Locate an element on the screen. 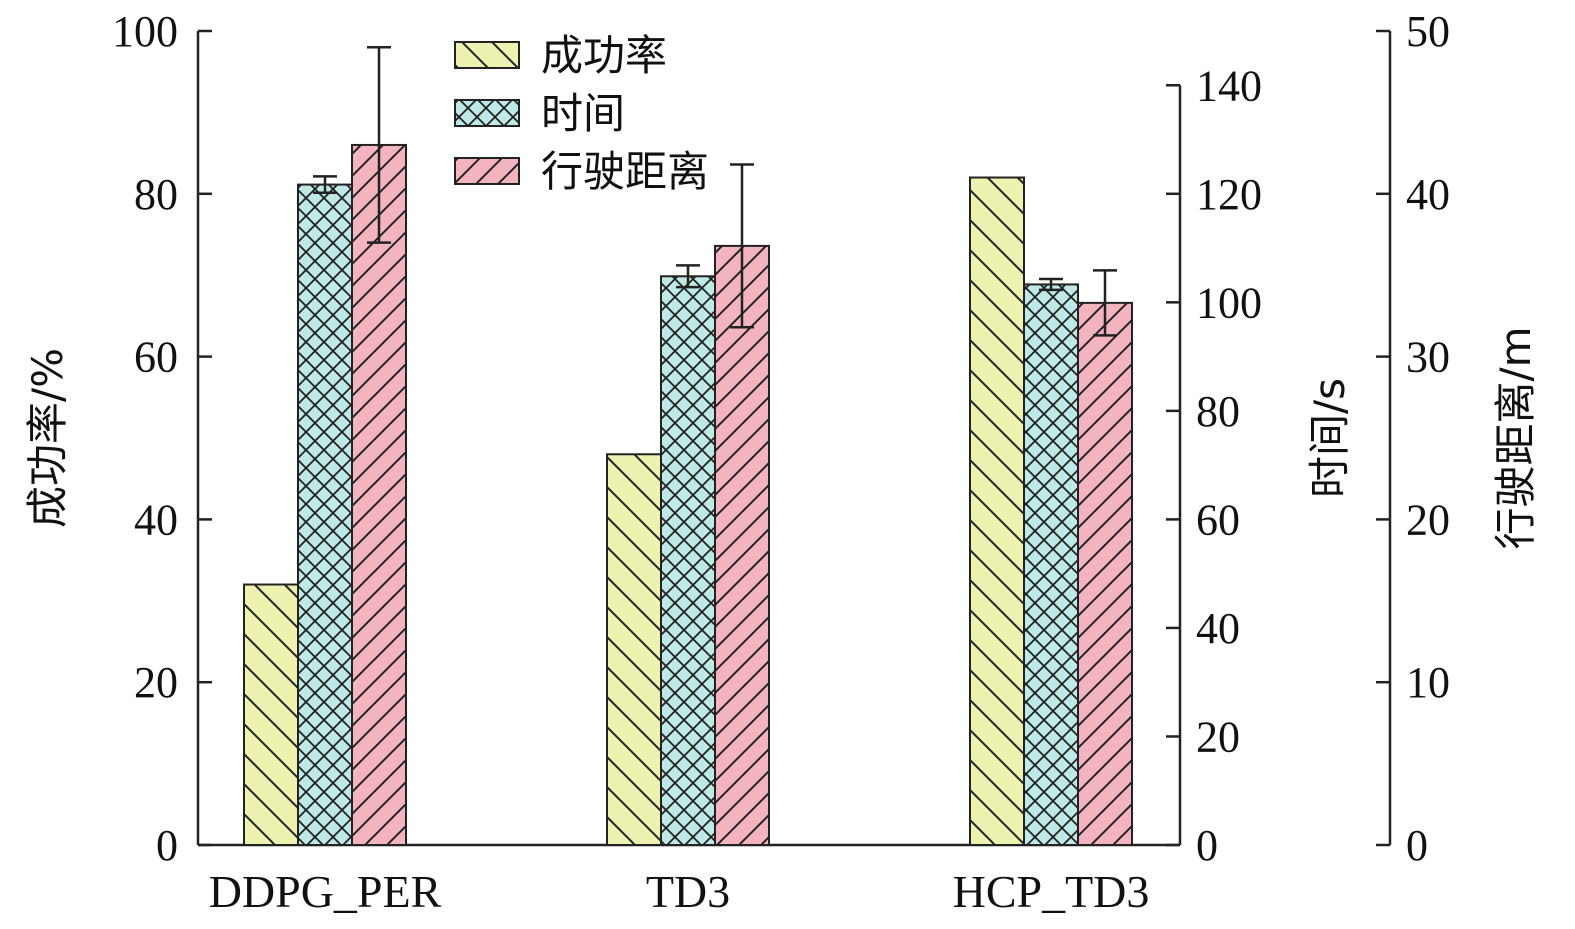 The width and height of the screenshot is (1575, 929). left-axis-tick-label: 20 is located at coordinates (156, 682).